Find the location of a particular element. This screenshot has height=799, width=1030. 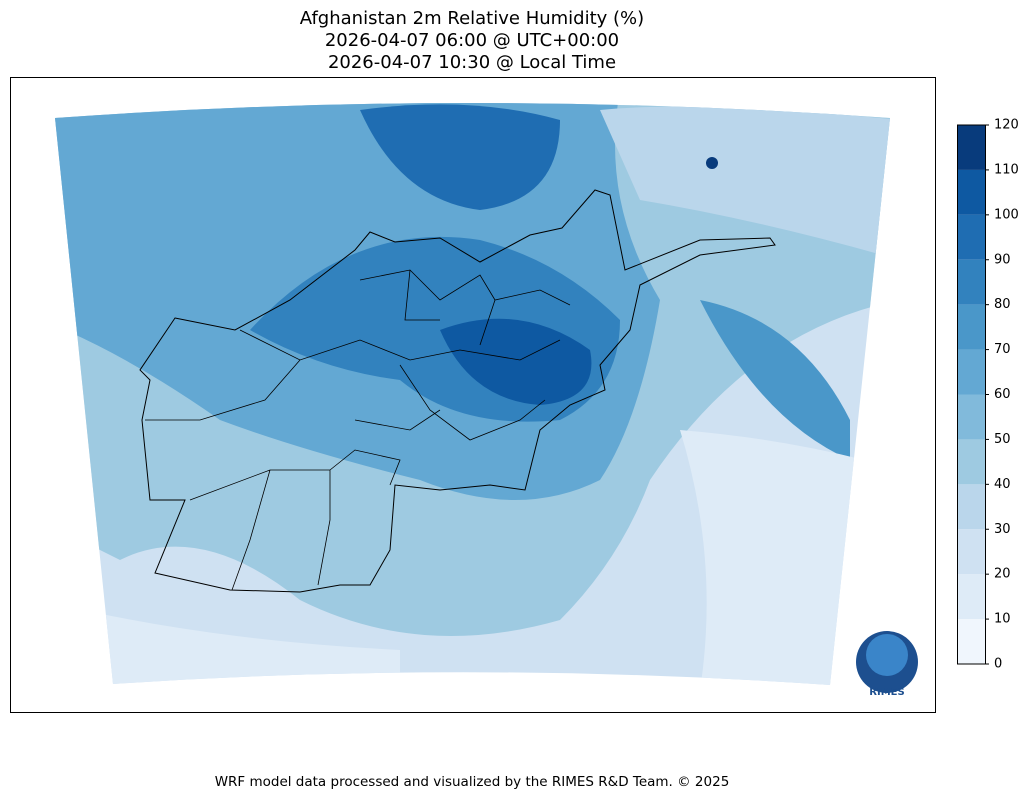

colorbar-tick-label: 120 is located at coordinates (1006, 125).